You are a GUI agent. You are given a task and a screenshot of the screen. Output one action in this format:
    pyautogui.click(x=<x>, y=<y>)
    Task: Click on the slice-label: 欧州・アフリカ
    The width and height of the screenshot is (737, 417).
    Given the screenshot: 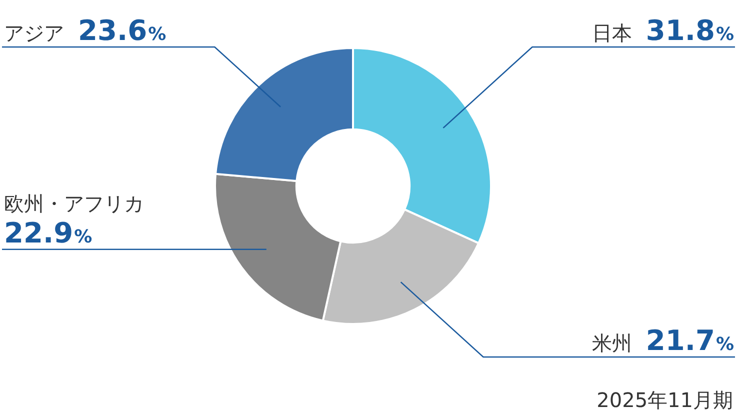 What is the action you would take?
    pyautogui.click(x=74, y=203)
    